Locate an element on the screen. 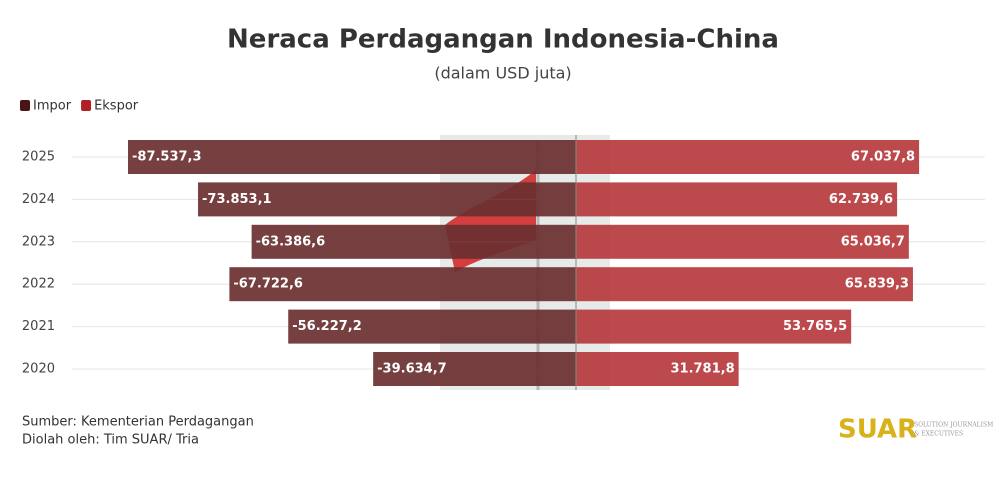 The height and width of the screenshot is (493, 1006). credit: Diolah oleh: Tim SUAR/ Tria is located at coordinates (110, 440).